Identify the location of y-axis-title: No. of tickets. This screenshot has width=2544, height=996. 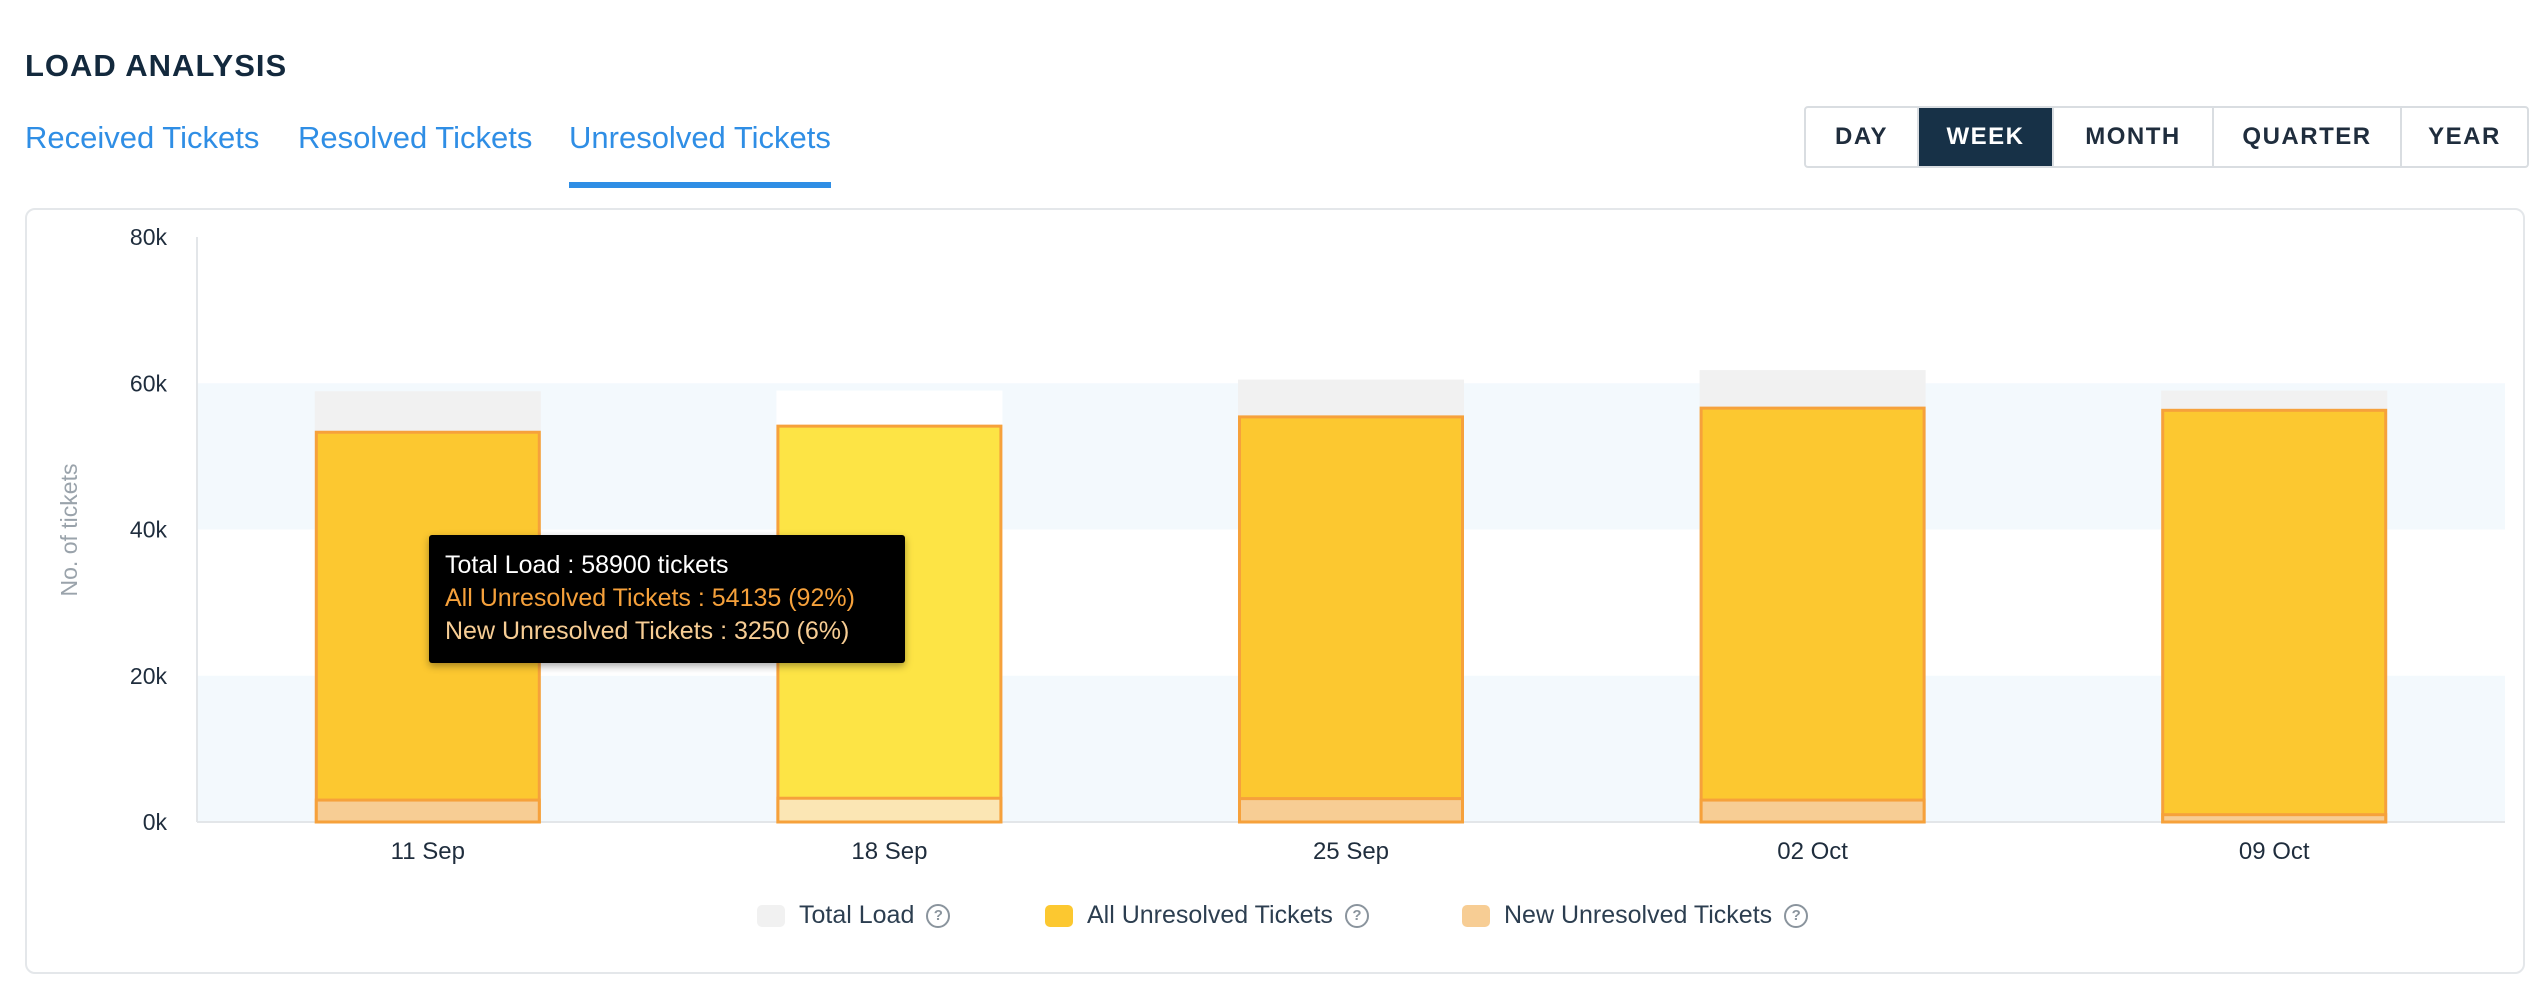
(69, 530).